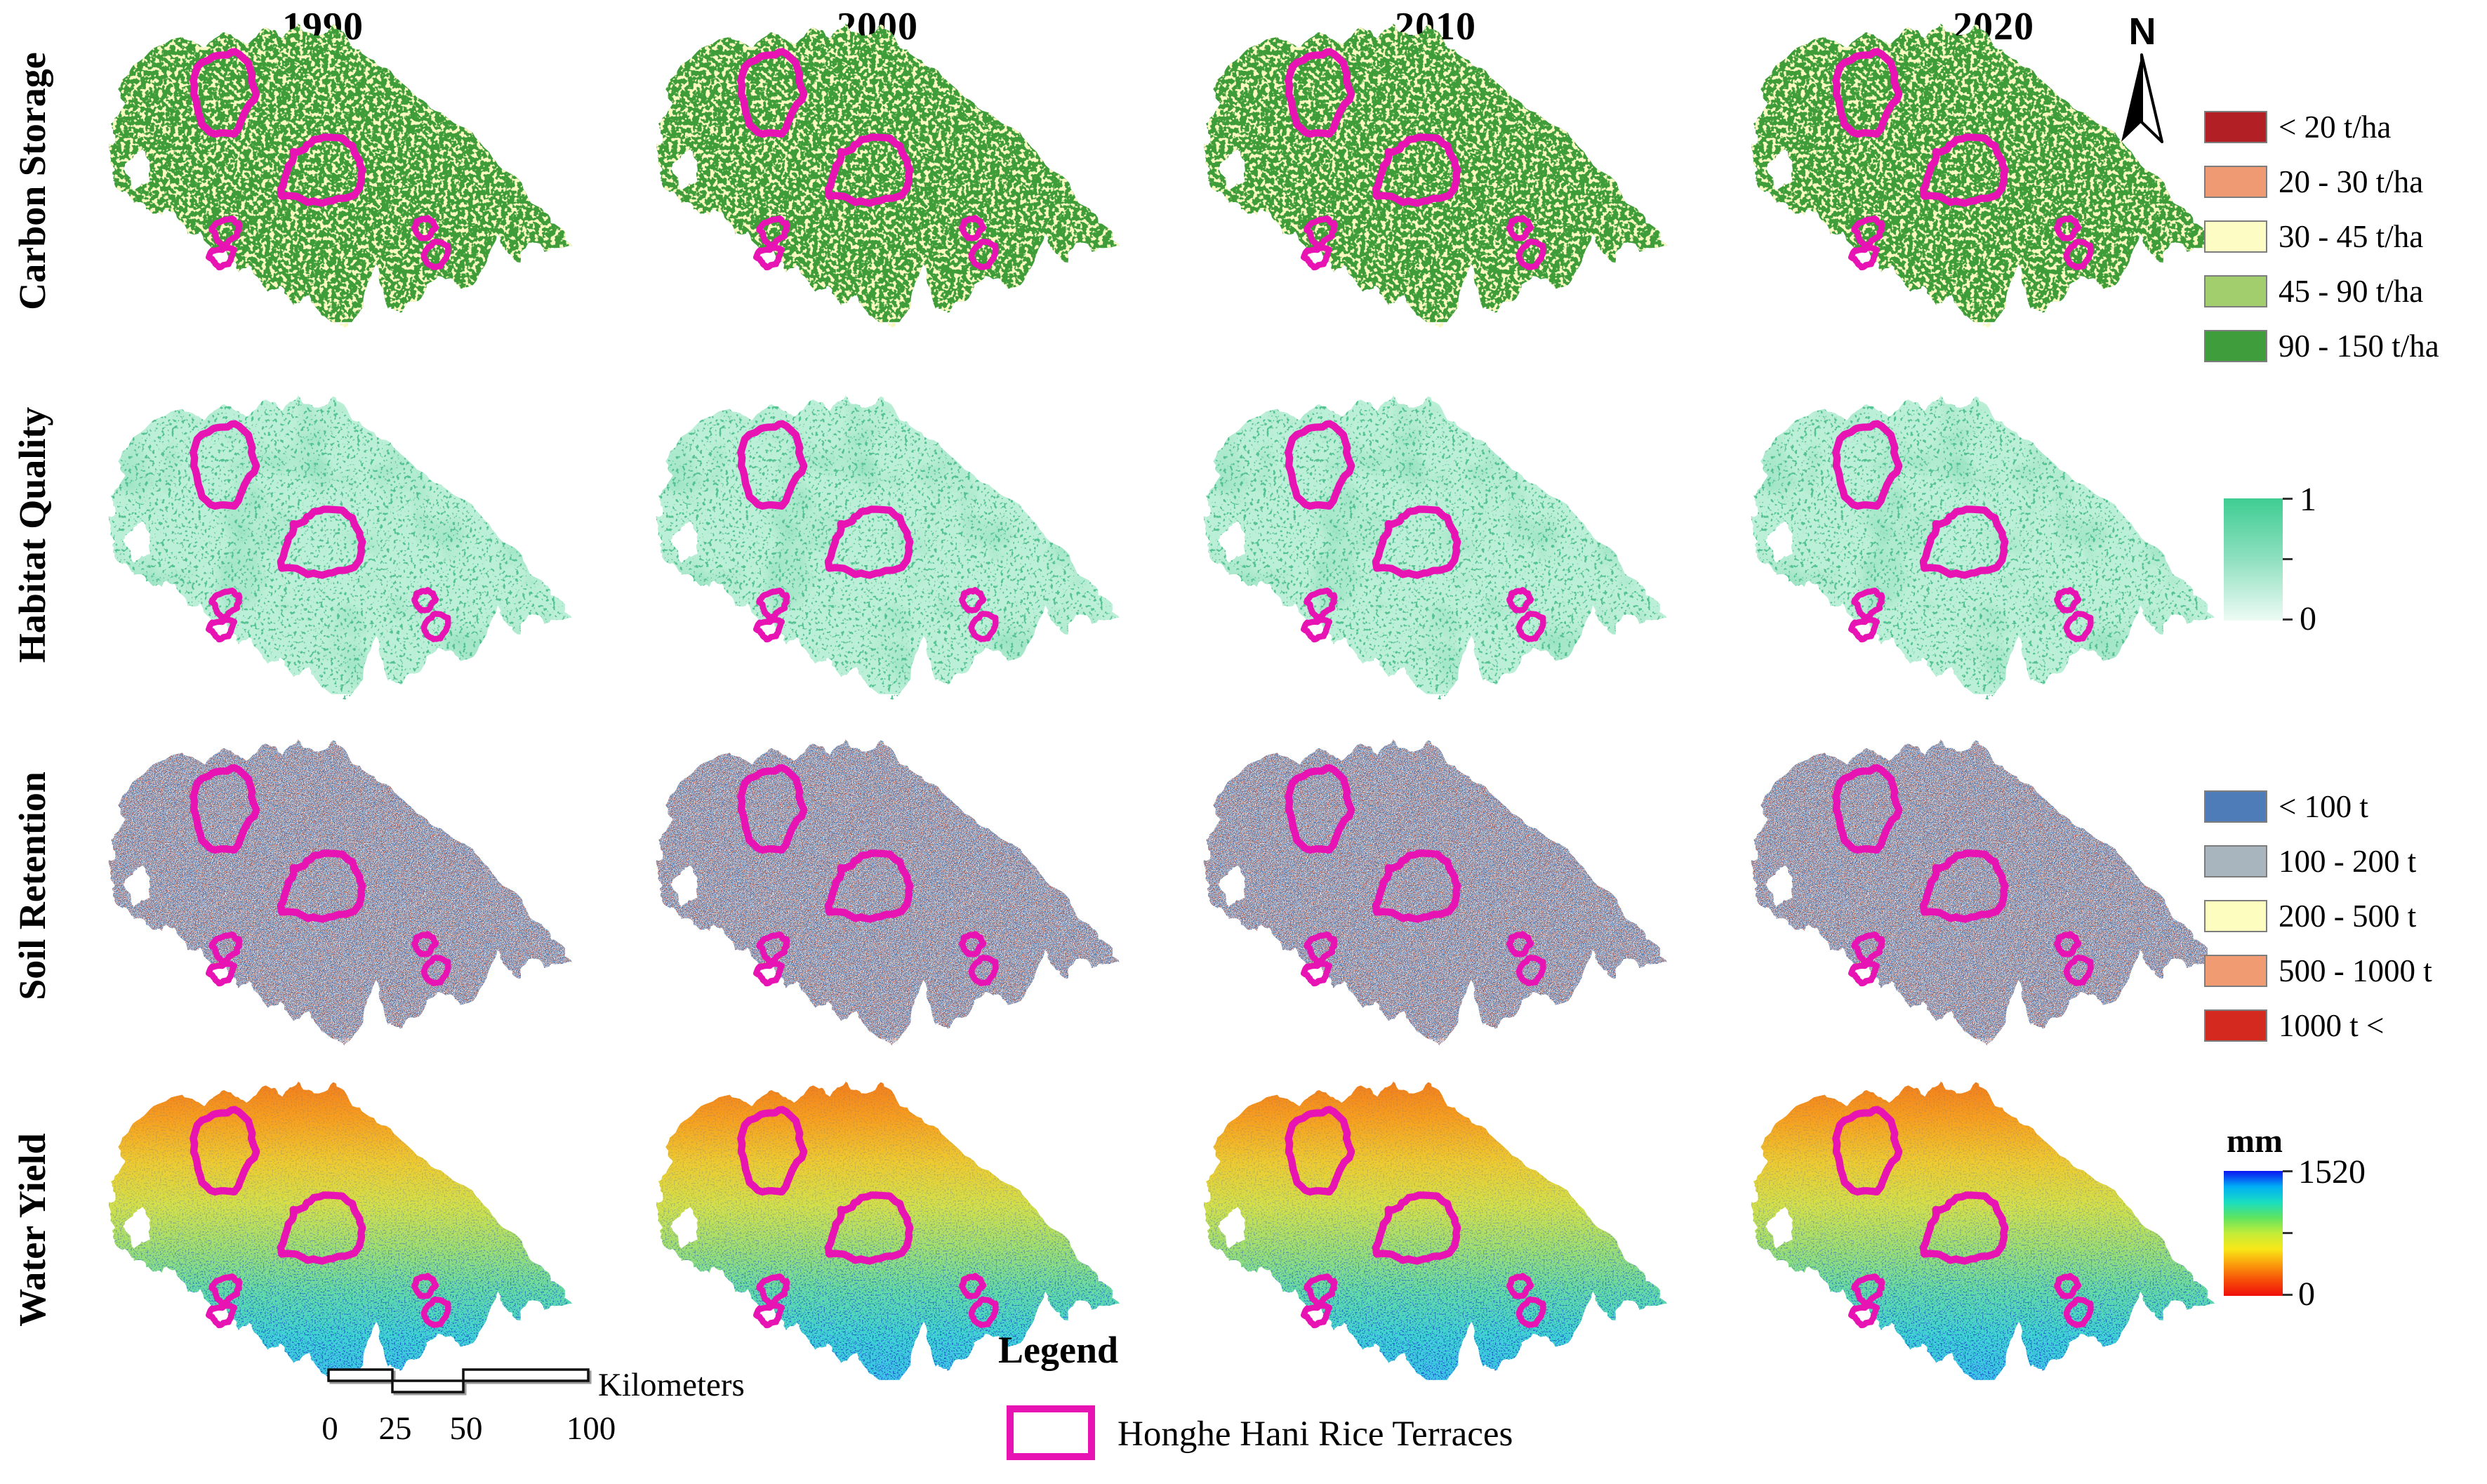 Image resolution: width=2487 pixels, height=1484 pixels. I want to click on map-panel-water-yield-2010, so click(1435, 1230).